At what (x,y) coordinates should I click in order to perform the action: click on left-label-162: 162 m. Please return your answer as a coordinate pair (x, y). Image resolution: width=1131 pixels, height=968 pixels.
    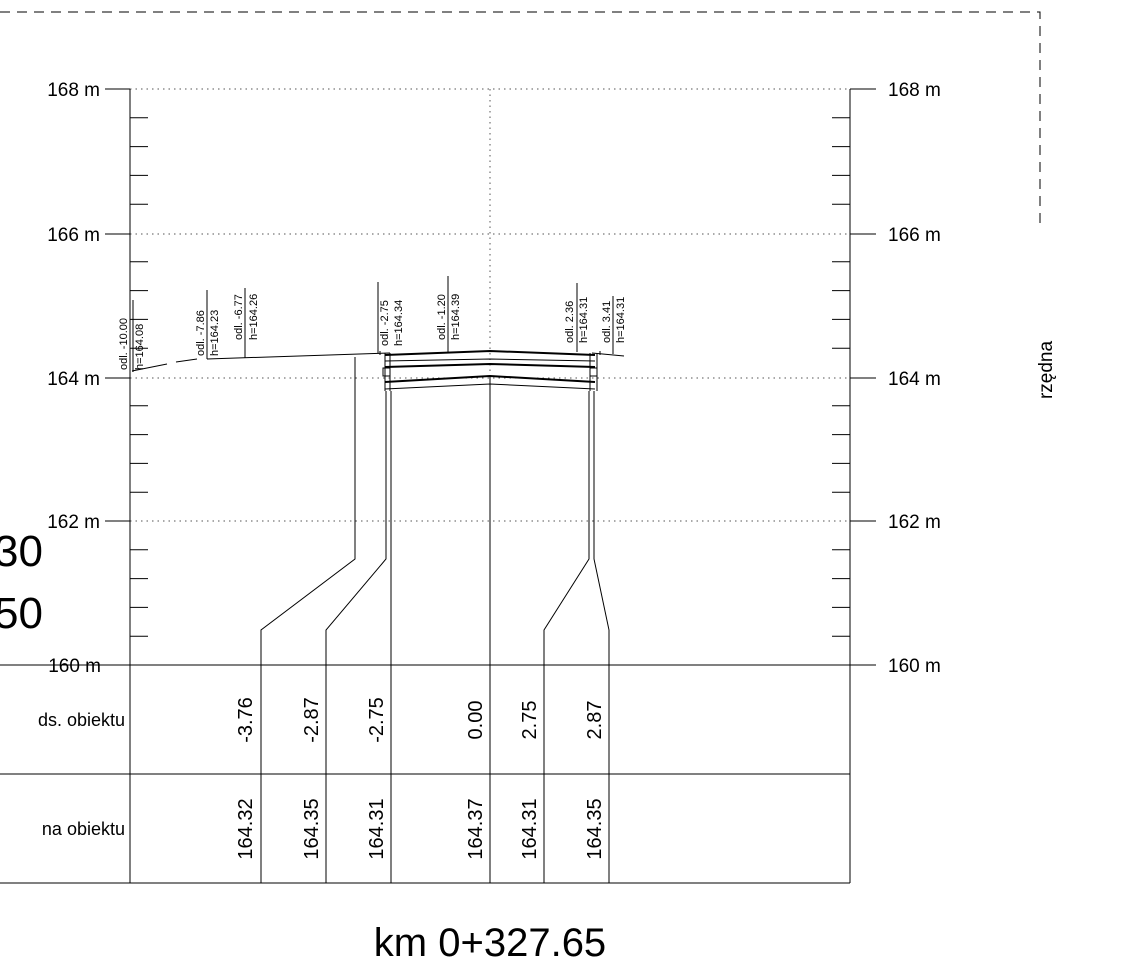
    Looking at the image, I should click on (73, 522).